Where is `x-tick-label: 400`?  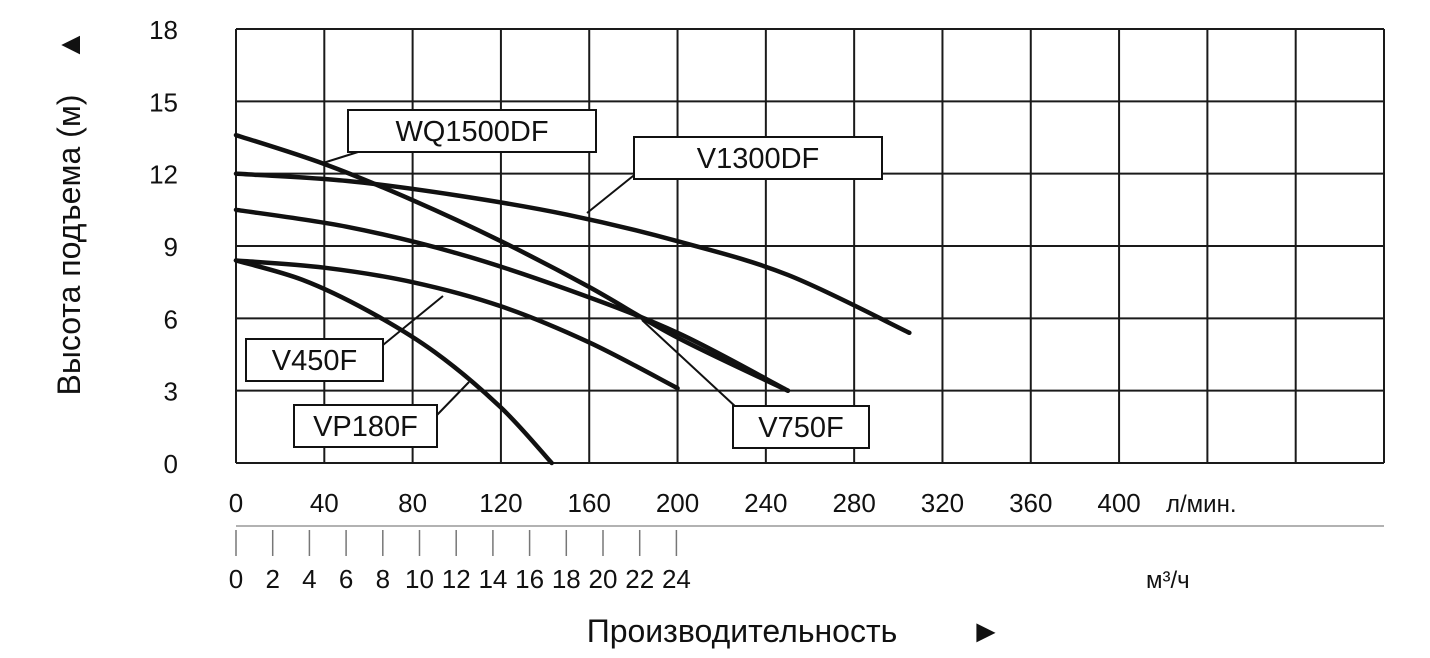
x-tick-label: 400 is located at coordinates (1118, 503).